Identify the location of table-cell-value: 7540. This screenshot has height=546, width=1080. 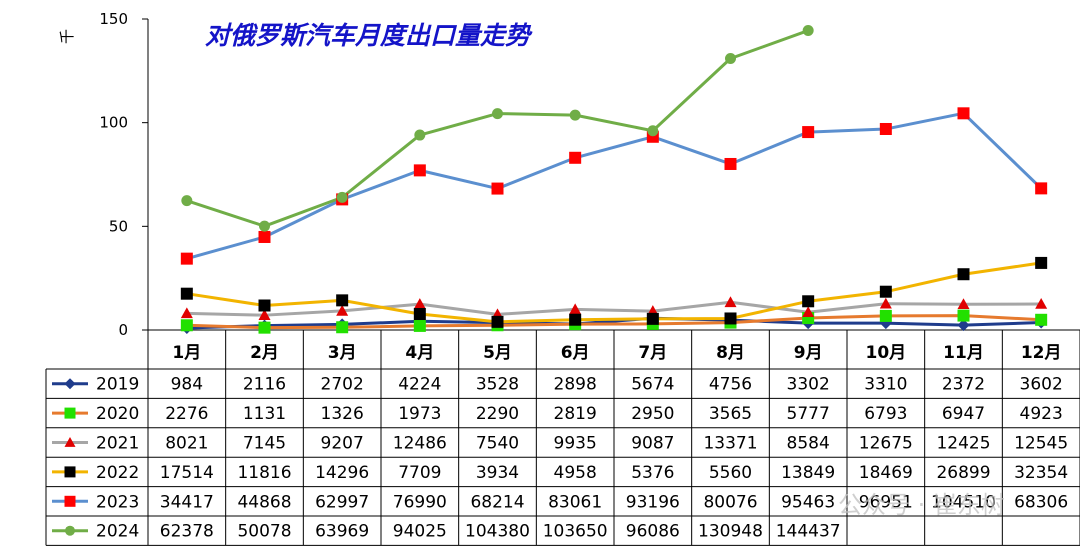
(497, 444).